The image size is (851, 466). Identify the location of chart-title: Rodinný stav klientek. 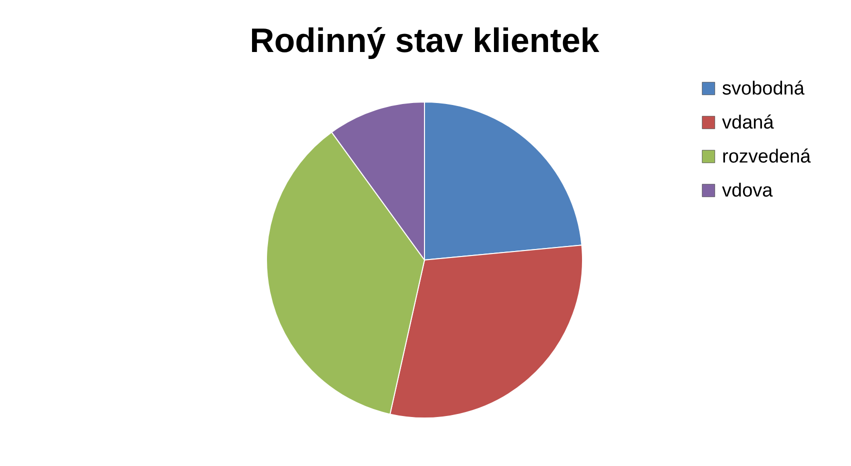
(425, 41).